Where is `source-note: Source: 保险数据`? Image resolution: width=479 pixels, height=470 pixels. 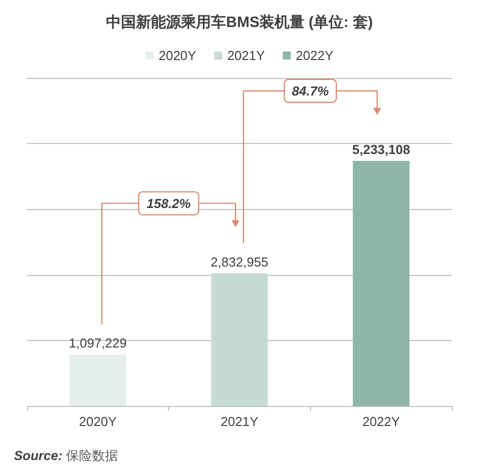 source-note: Source: 保险数据 is located at coordinates (66, 455).